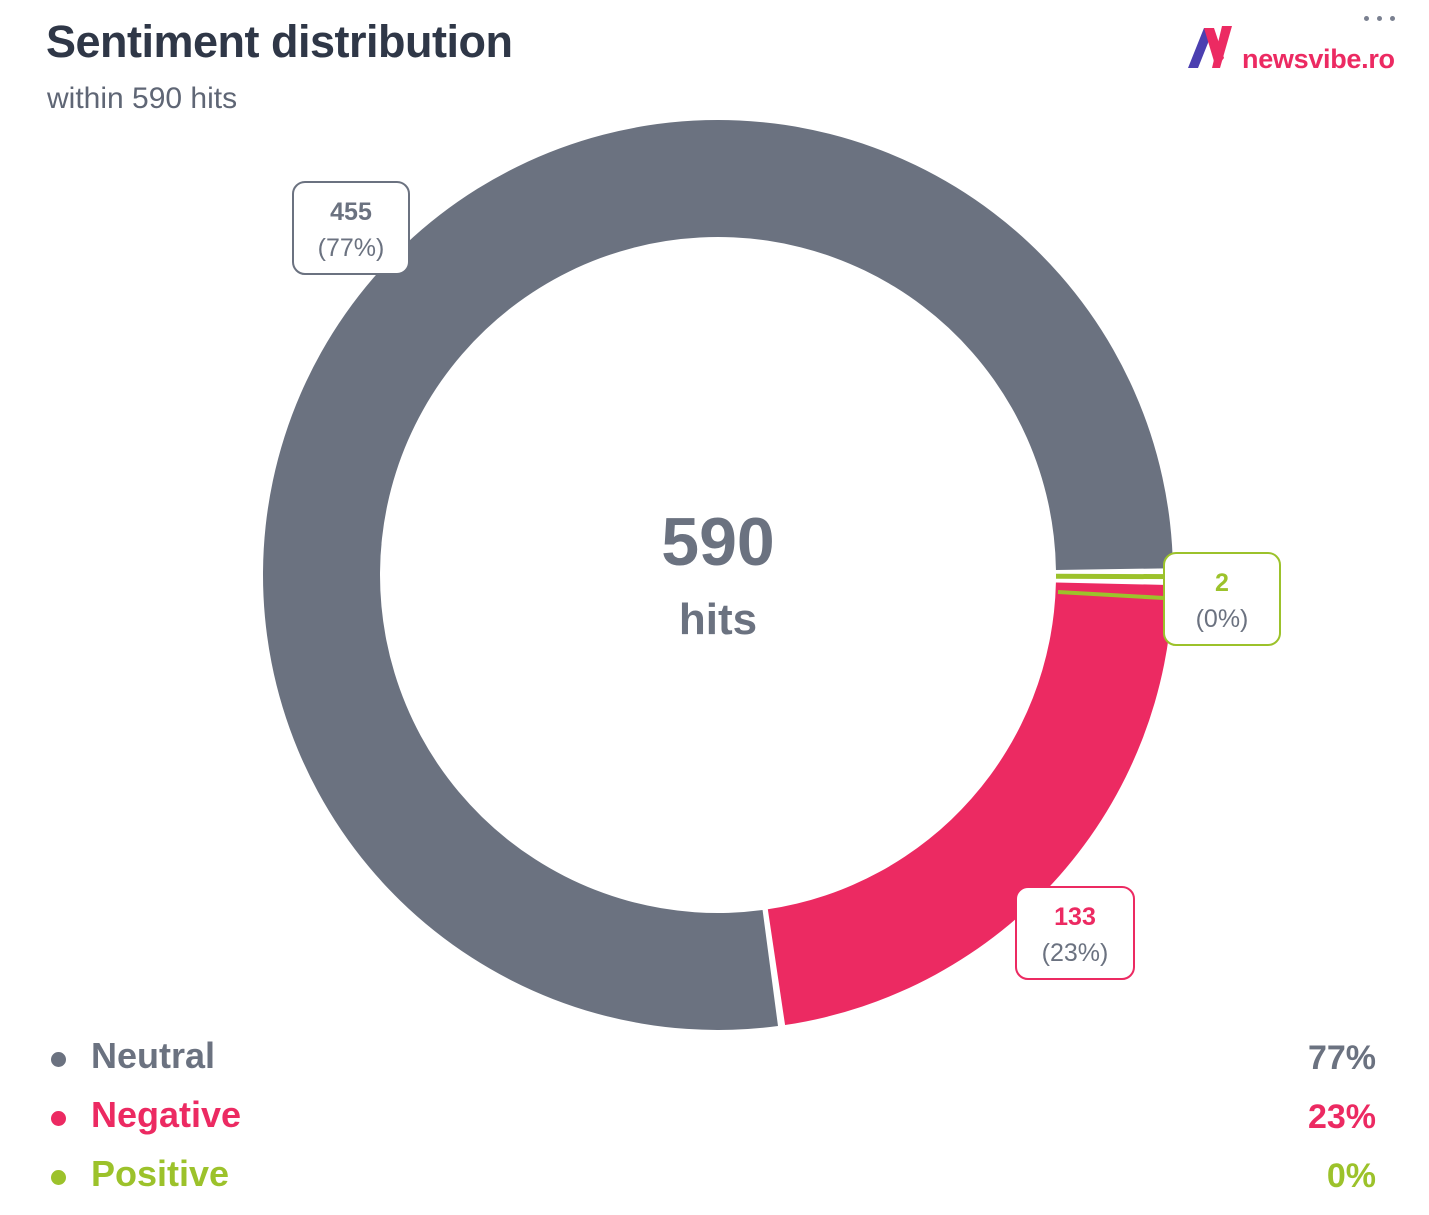  I want to click on newsvibe-logo: newsvibe.ro, so click(1296, 49).